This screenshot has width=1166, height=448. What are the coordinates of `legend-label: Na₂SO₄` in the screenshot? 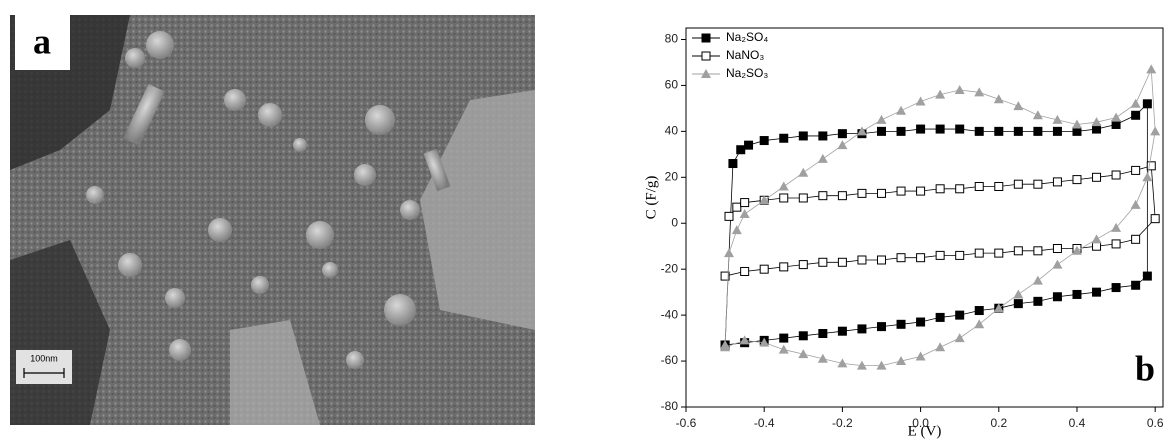 It's located at (747, 37).